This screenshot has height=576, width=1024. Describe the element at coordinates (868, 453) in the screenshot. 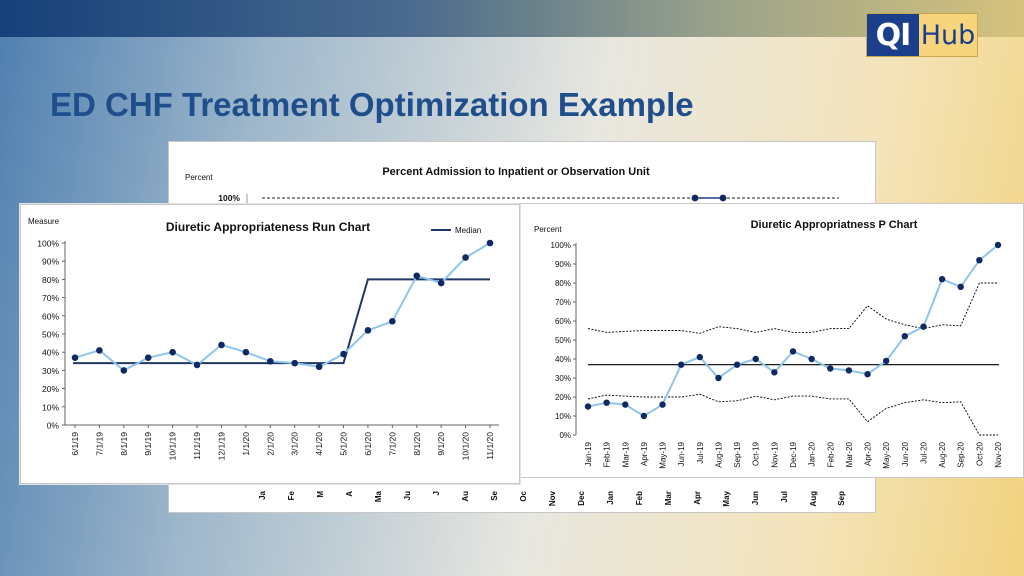

I see `x-tick-label: Apr-20` at that location.